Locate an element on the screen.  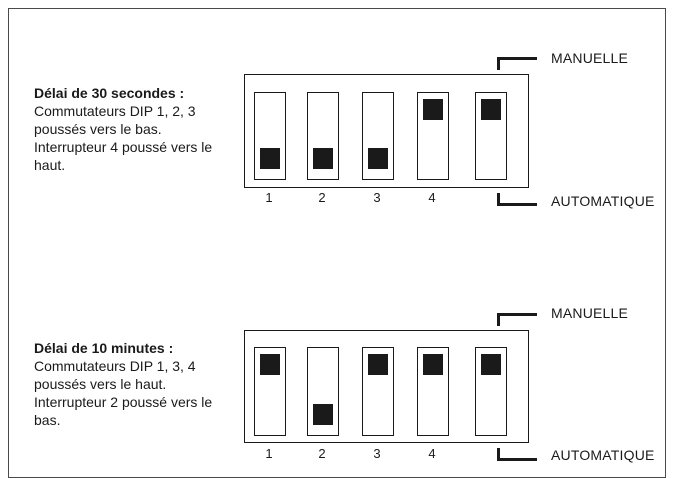
description-title: Délai de 30 secondes : is located at coordinates (109, 93).